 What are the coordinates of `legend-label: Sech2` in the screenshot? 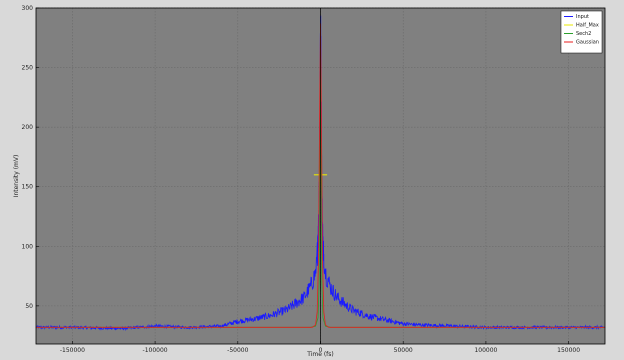 It's located at (583, 34).